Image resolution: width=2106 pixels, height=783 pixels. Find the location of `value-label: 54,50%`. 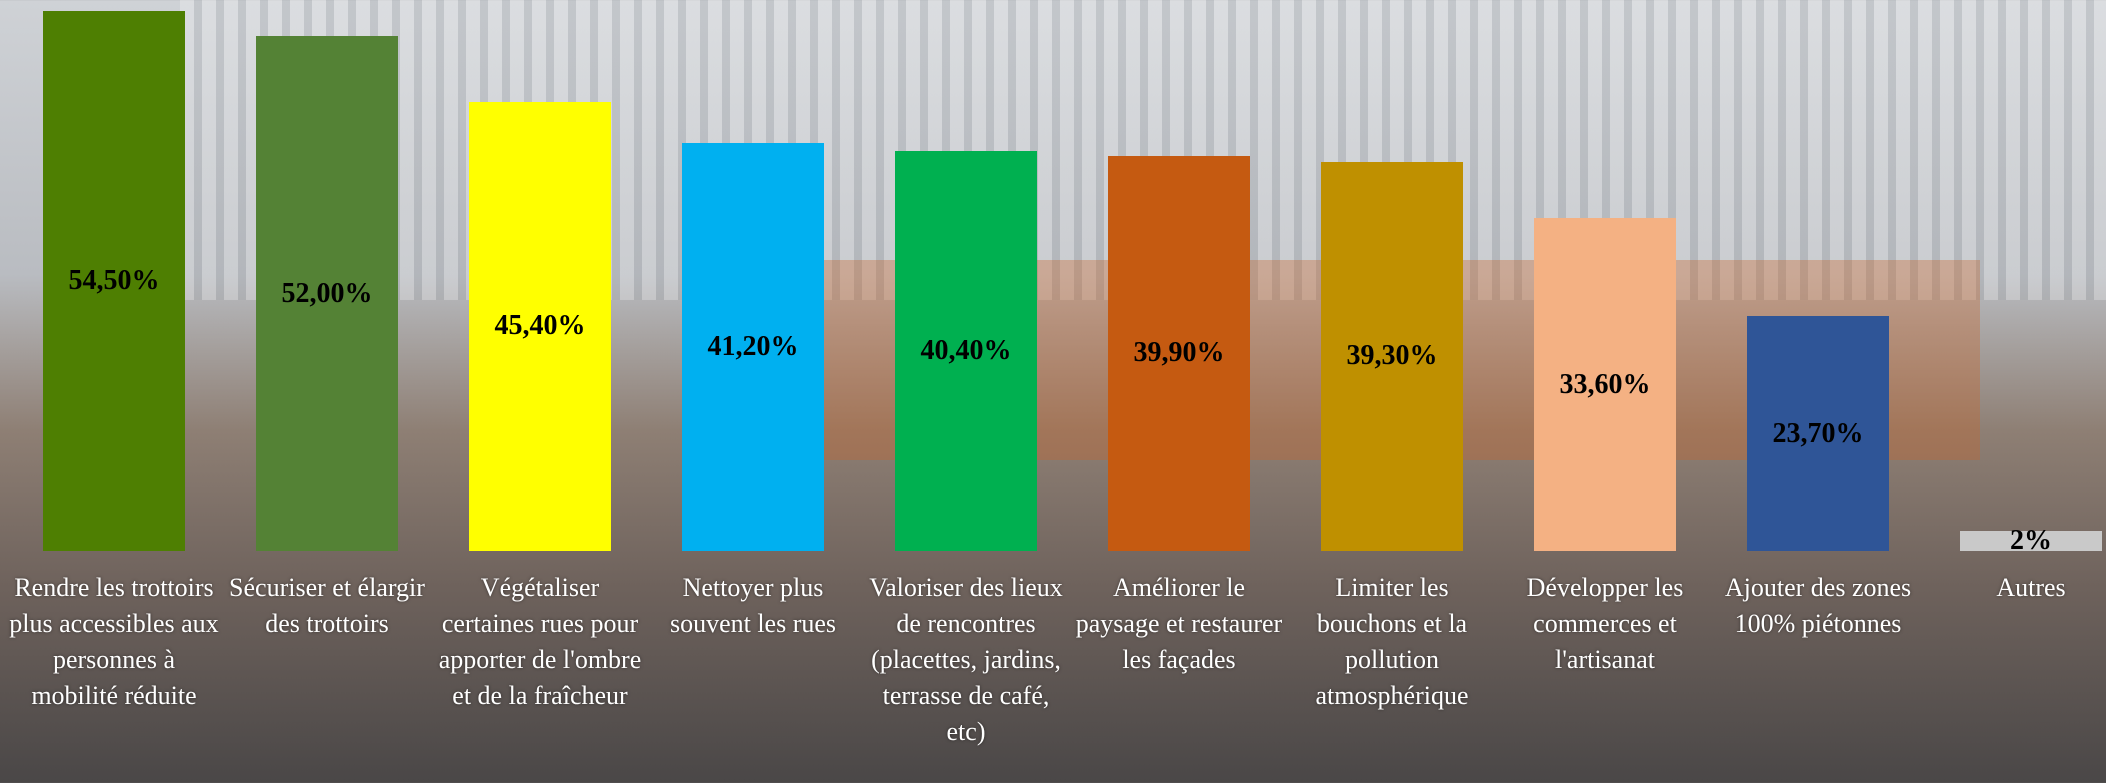

value-label: 54,50% is located at coordinates (114, 281).